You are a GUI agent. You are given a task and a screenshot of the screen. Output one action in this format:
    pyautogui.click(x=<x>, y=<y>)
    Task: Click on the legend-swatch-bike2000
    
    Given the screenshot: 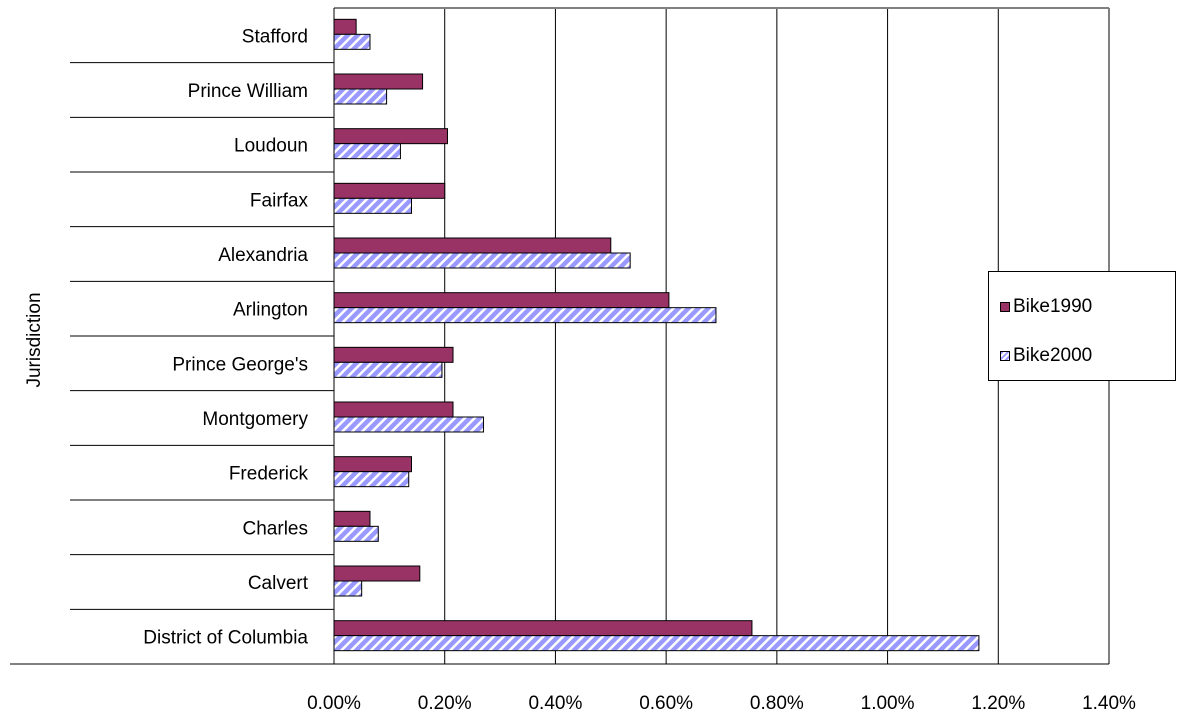 What is the action you would take?
    pyautogui.click(x=1005, y=356)
    